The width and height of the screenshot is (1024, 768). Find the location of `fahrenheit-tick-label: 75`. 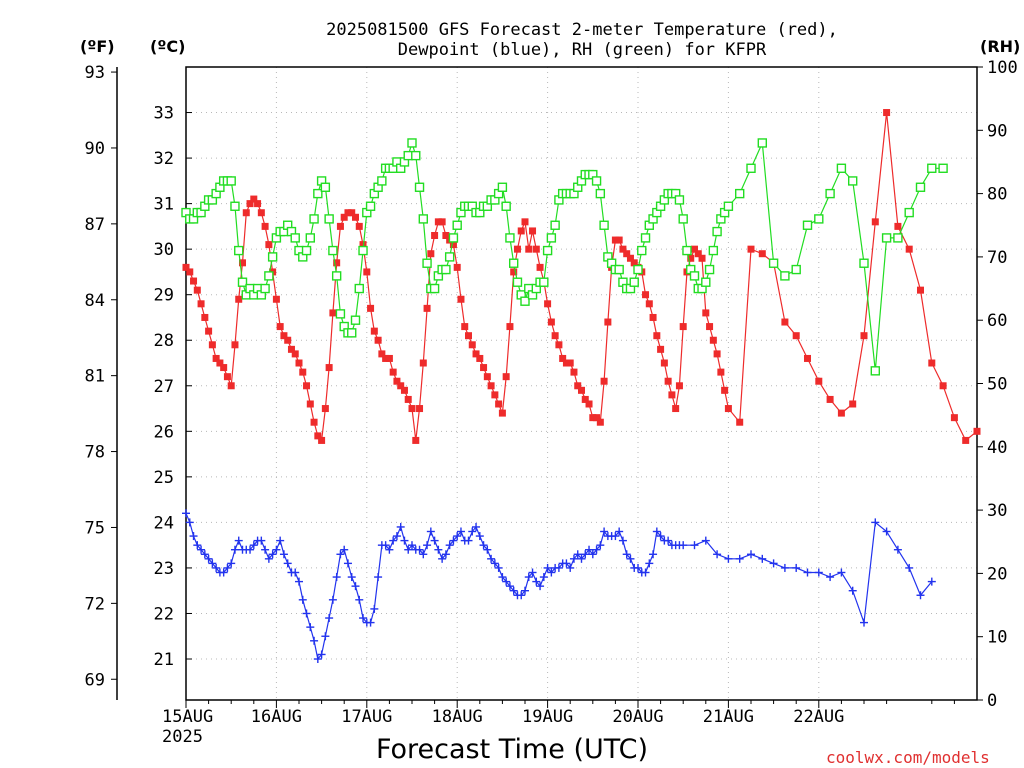

fahrenheit-tick-label: 75 is located at coordinates (95, 528).